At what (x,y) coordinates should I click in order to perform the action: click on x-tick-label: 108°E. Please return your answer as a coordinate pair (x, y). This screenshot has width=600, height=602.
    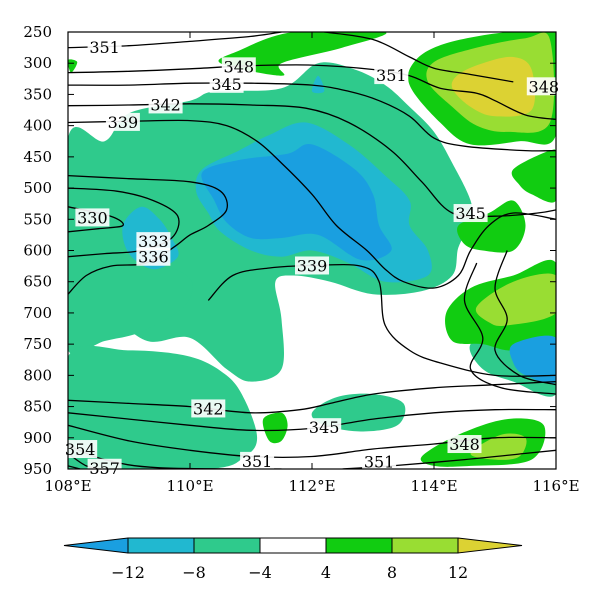
    Looking at the image, I should click on (67, 486).